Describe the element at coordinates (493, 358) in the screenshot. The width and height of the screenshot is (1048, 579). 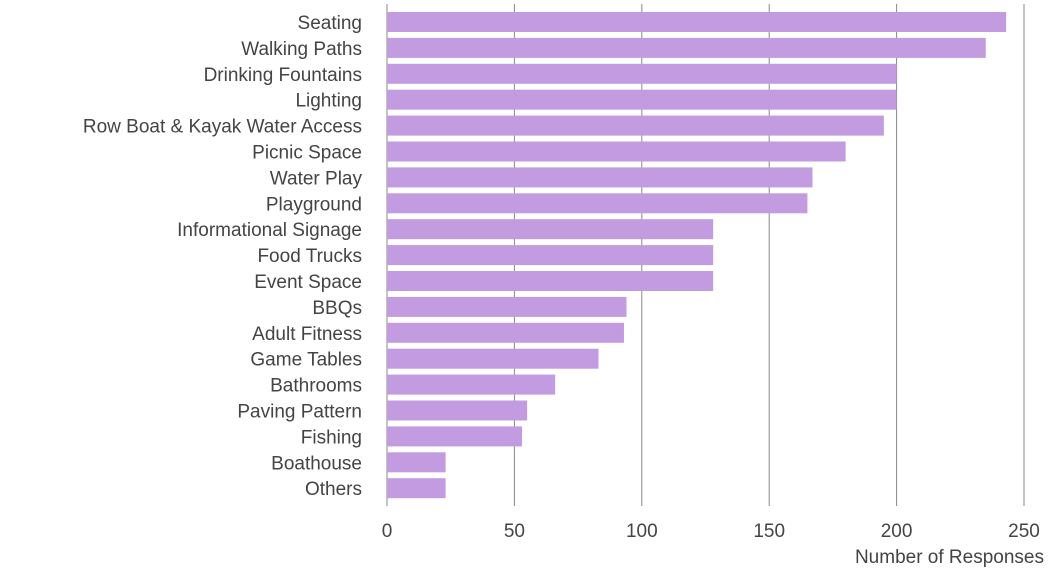
I see `bar-game-tables` at that location.